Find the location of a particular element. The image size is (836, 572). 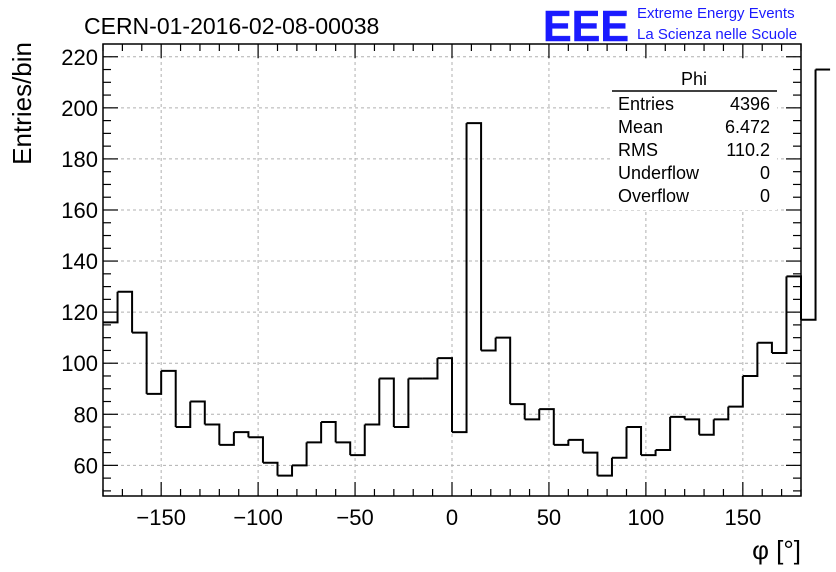

y-tick-label: 180 is located at coordinates (79, 159).